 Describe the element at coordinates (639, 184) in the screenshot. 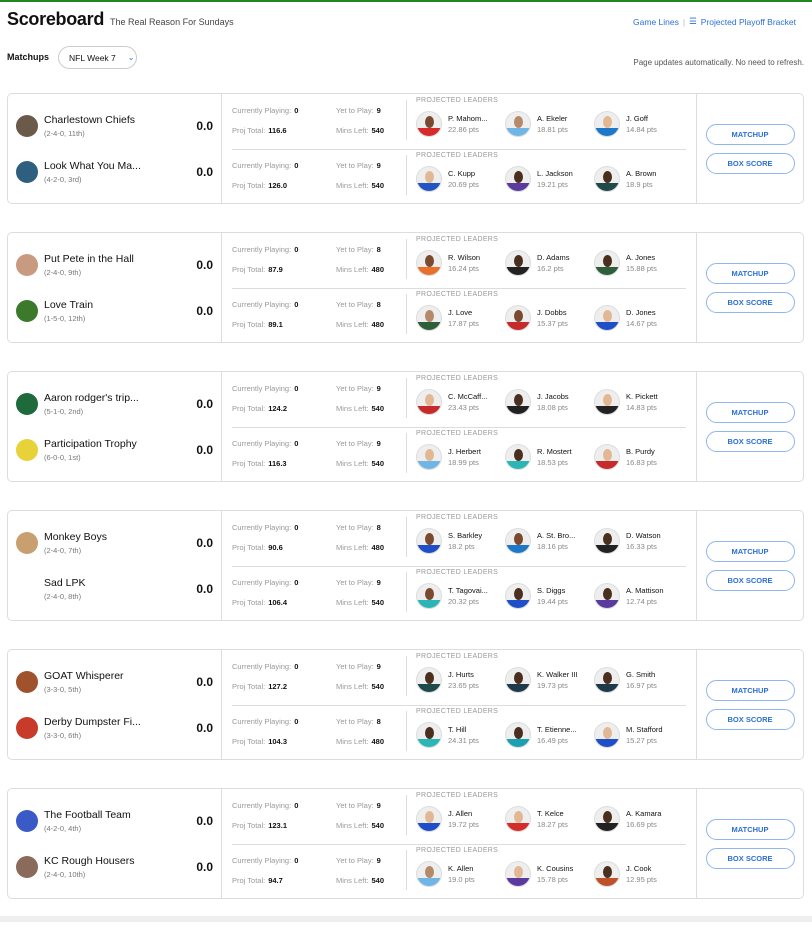

I see `player-points: 18.9 pts` at that location.